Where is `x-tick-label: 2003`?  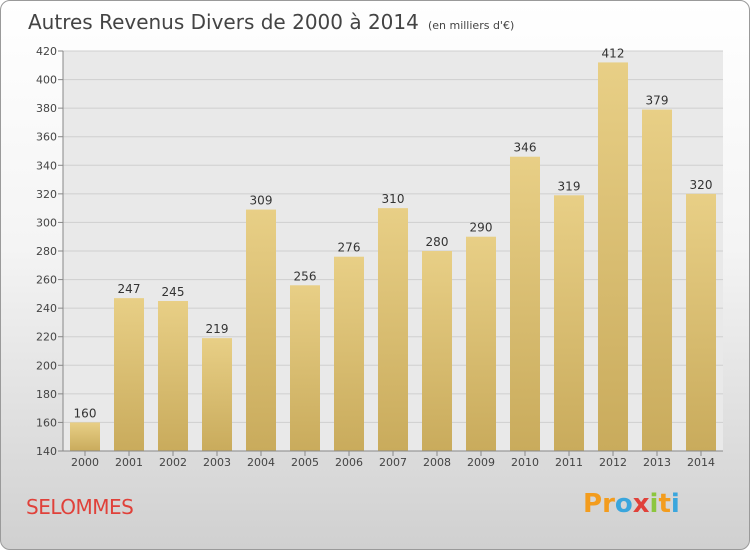
x-tick-label: 2003 is located at coordinates (217, 462).